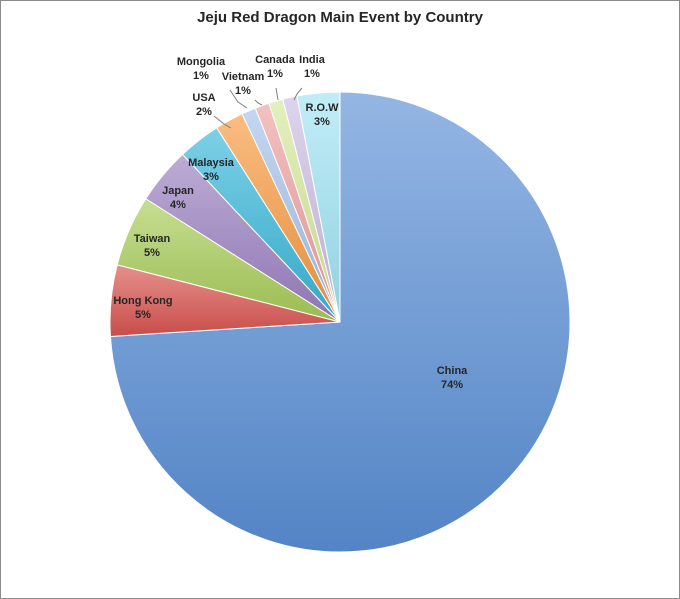  I want to click on data-label-mongolia: Mongolia 1%, so click(201, 69).